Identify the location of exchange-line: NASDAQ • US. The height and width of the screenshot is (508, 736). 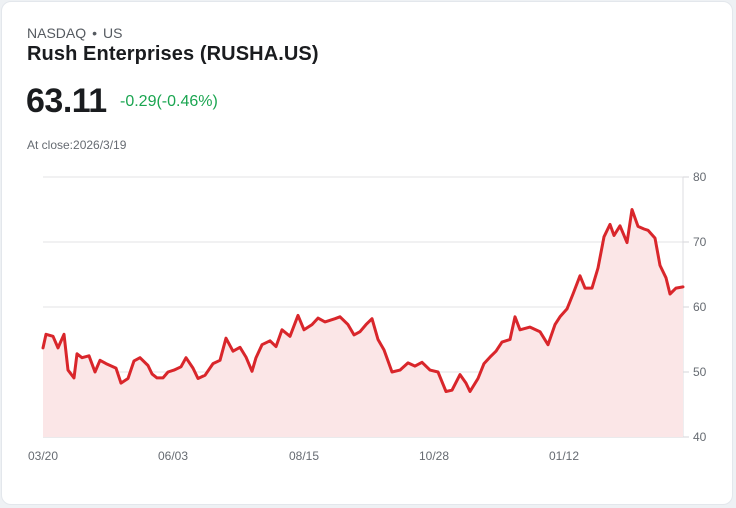
(74, 33).